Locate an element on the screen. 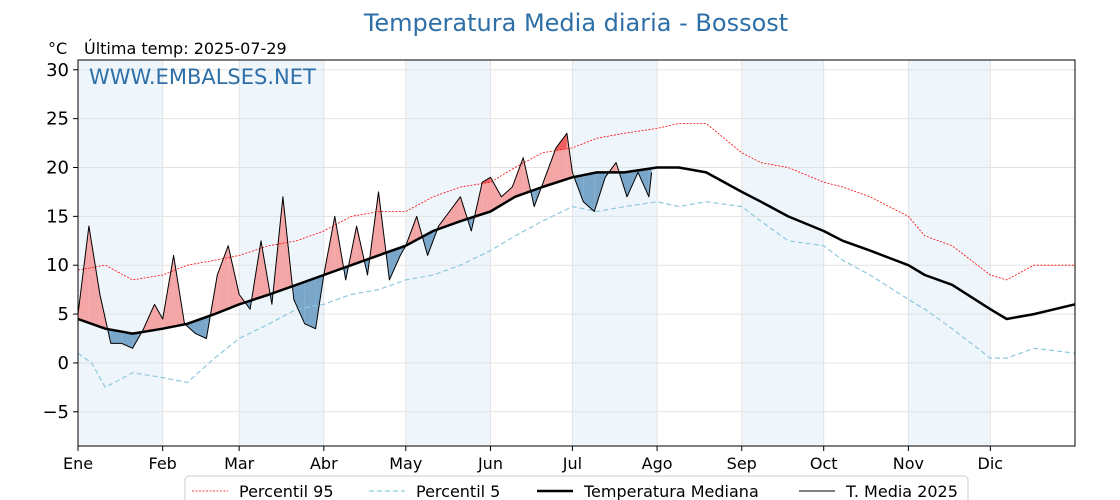 The width and height of the screenshot is (1120, 500). legend-label: Percentil 5 is located at coordinates (458, 491).